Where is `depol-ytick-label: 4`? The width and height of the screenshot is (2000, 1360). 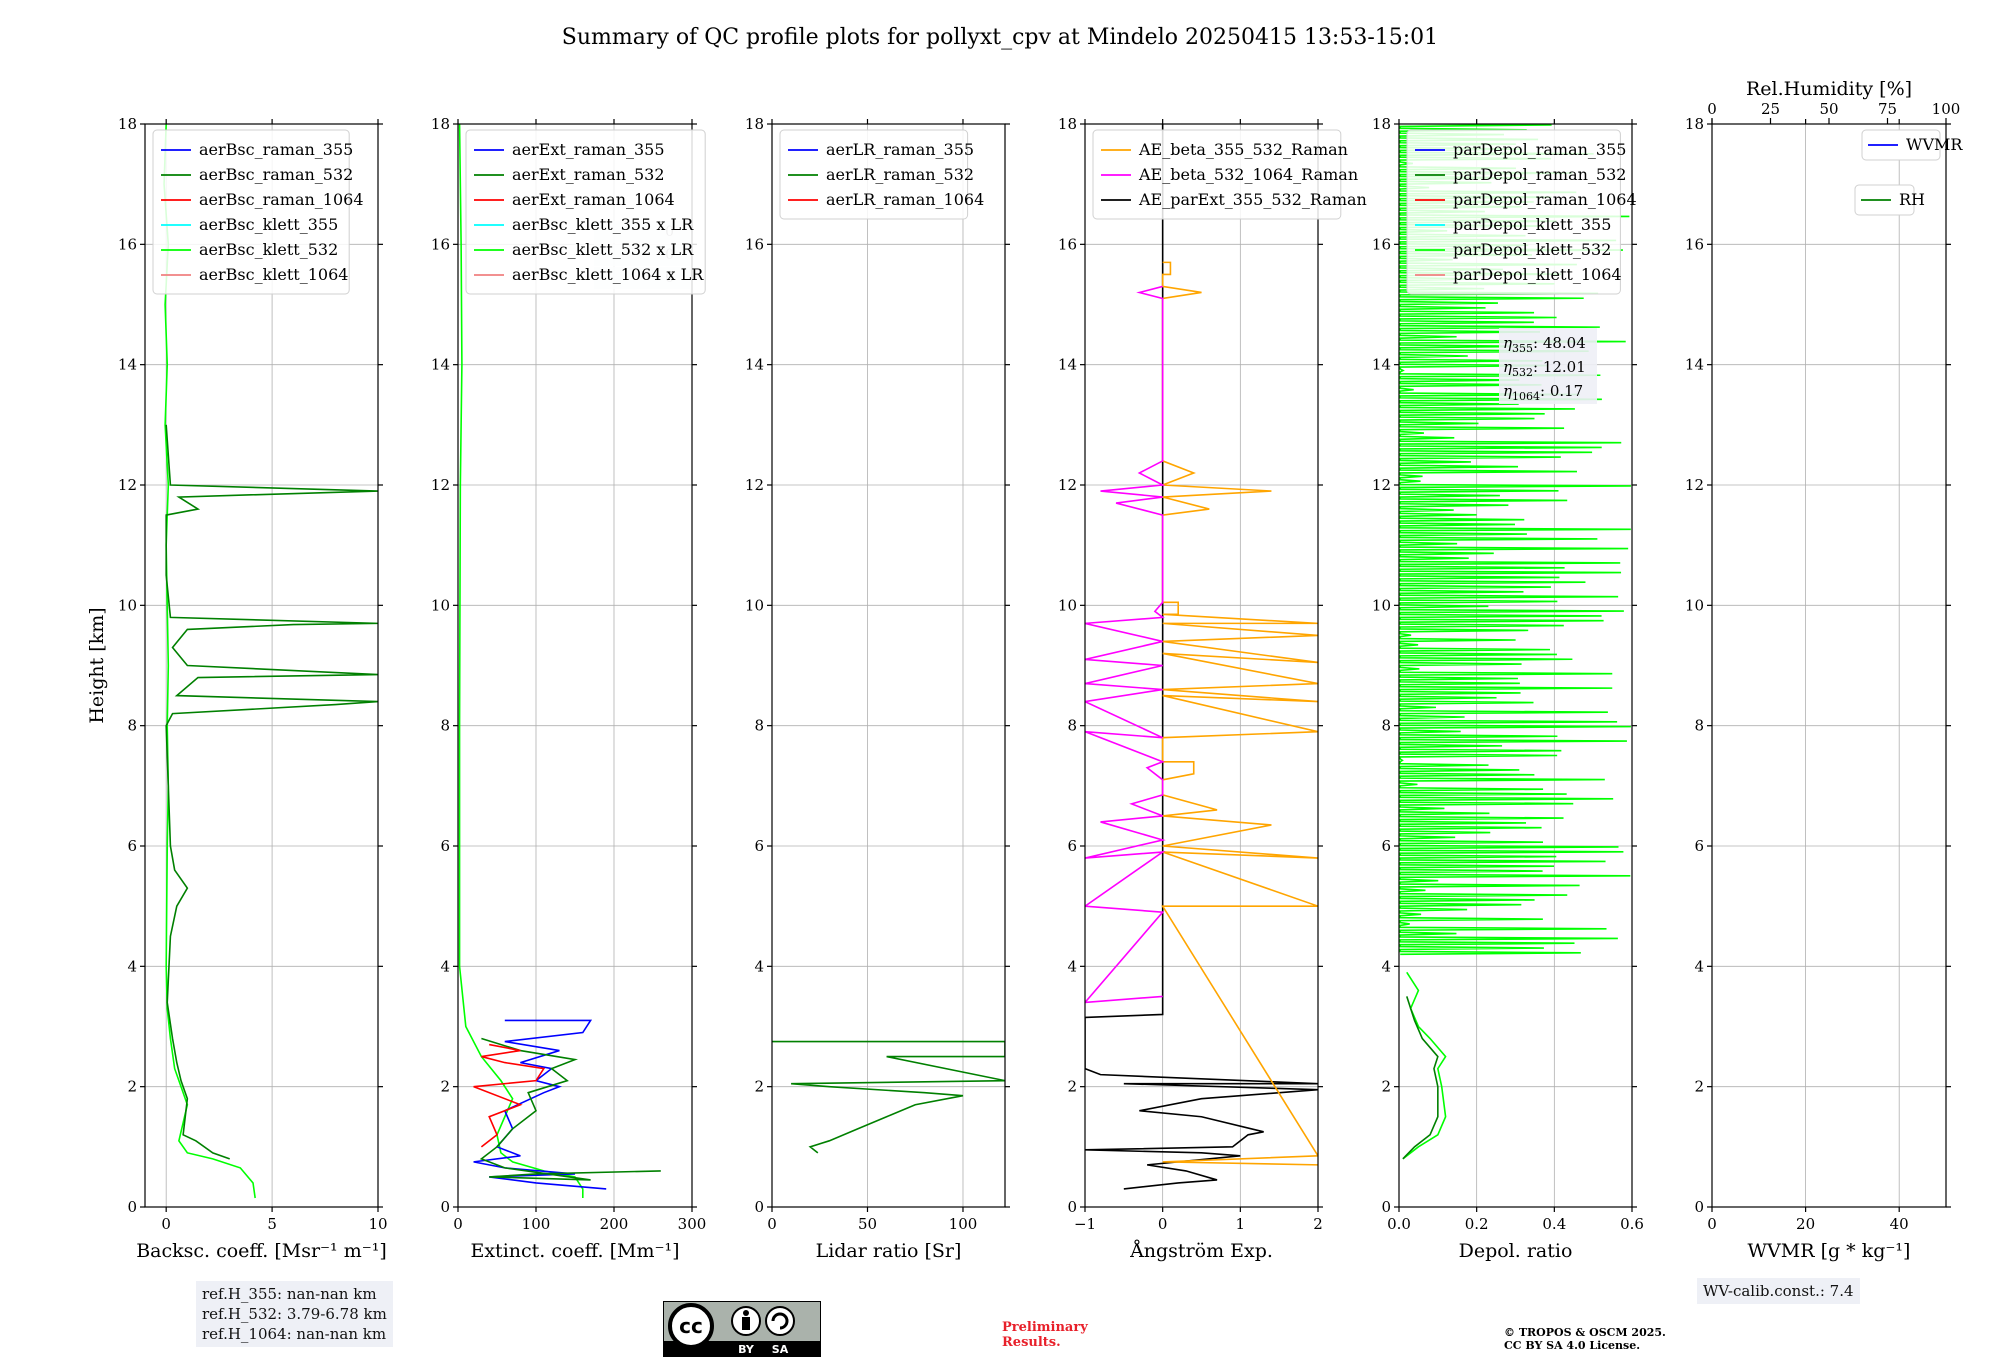
depol-ytick-label: 4 is located at coordinates (1386, 966).